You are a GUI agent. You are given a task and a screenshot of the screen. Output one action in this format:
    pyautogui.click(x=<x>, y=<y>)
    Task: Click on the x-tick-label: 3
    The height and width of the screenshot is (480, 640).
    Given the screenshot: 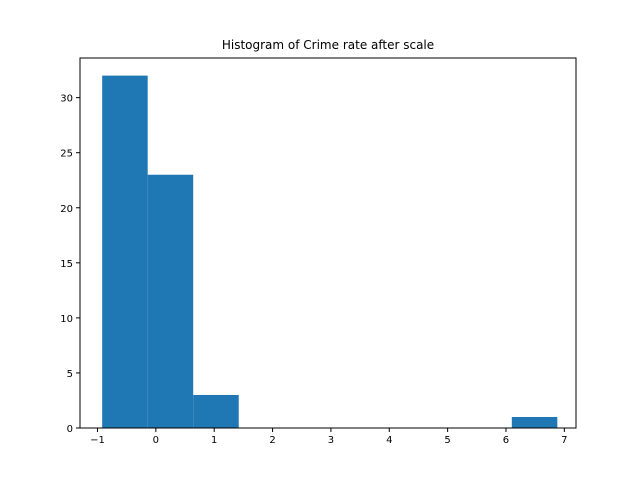 What is the action you would take?
    pyautogui.click(x=331, y=440)
    